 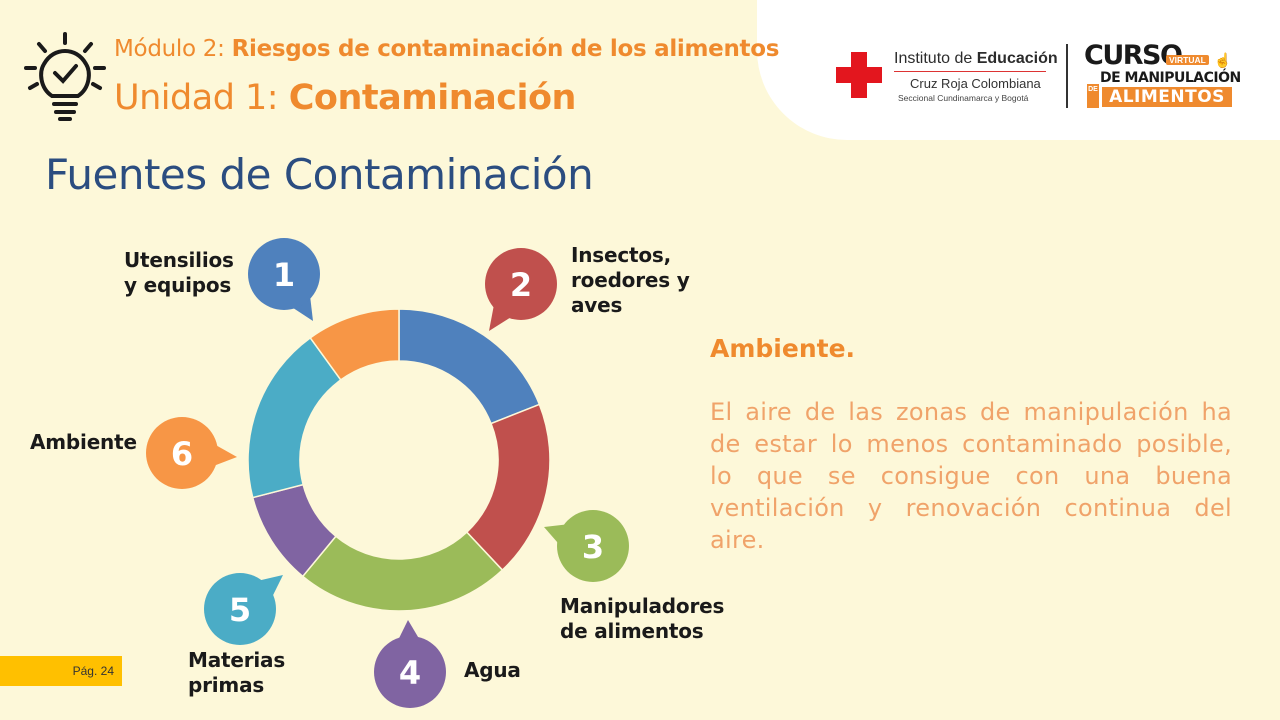 I want to click on source-label-6: Ambiente, so click(x=83, y=442).